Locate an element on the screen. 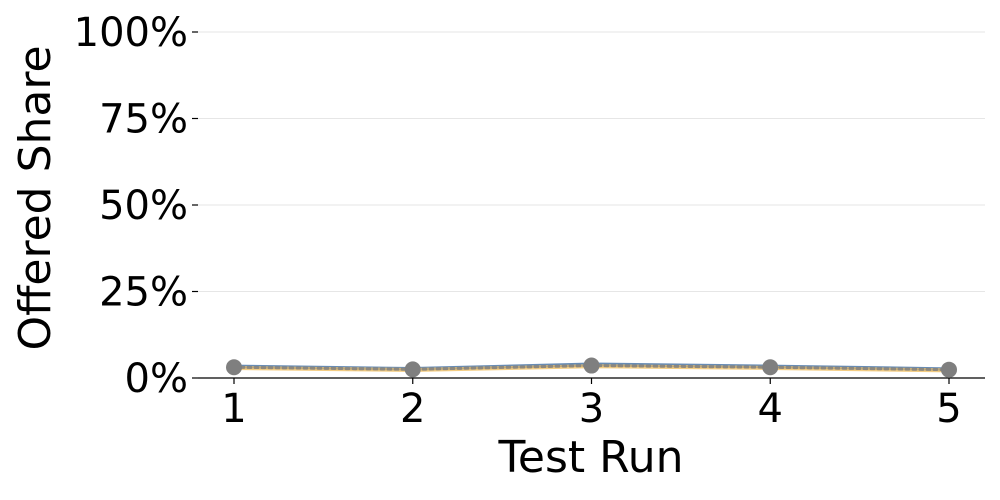 This screenshot has width=1000, height=500. x-tick-label: 1 is located at coordinates (233, 409).